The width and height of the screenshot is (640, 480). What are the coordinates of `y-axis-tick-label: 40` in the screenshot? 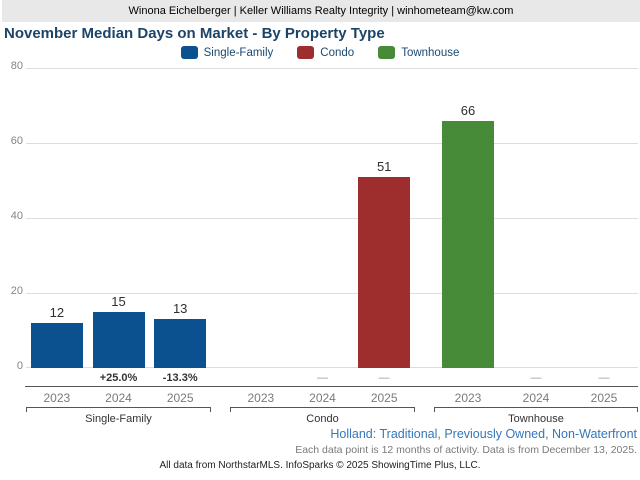 It's located at (16, 216).